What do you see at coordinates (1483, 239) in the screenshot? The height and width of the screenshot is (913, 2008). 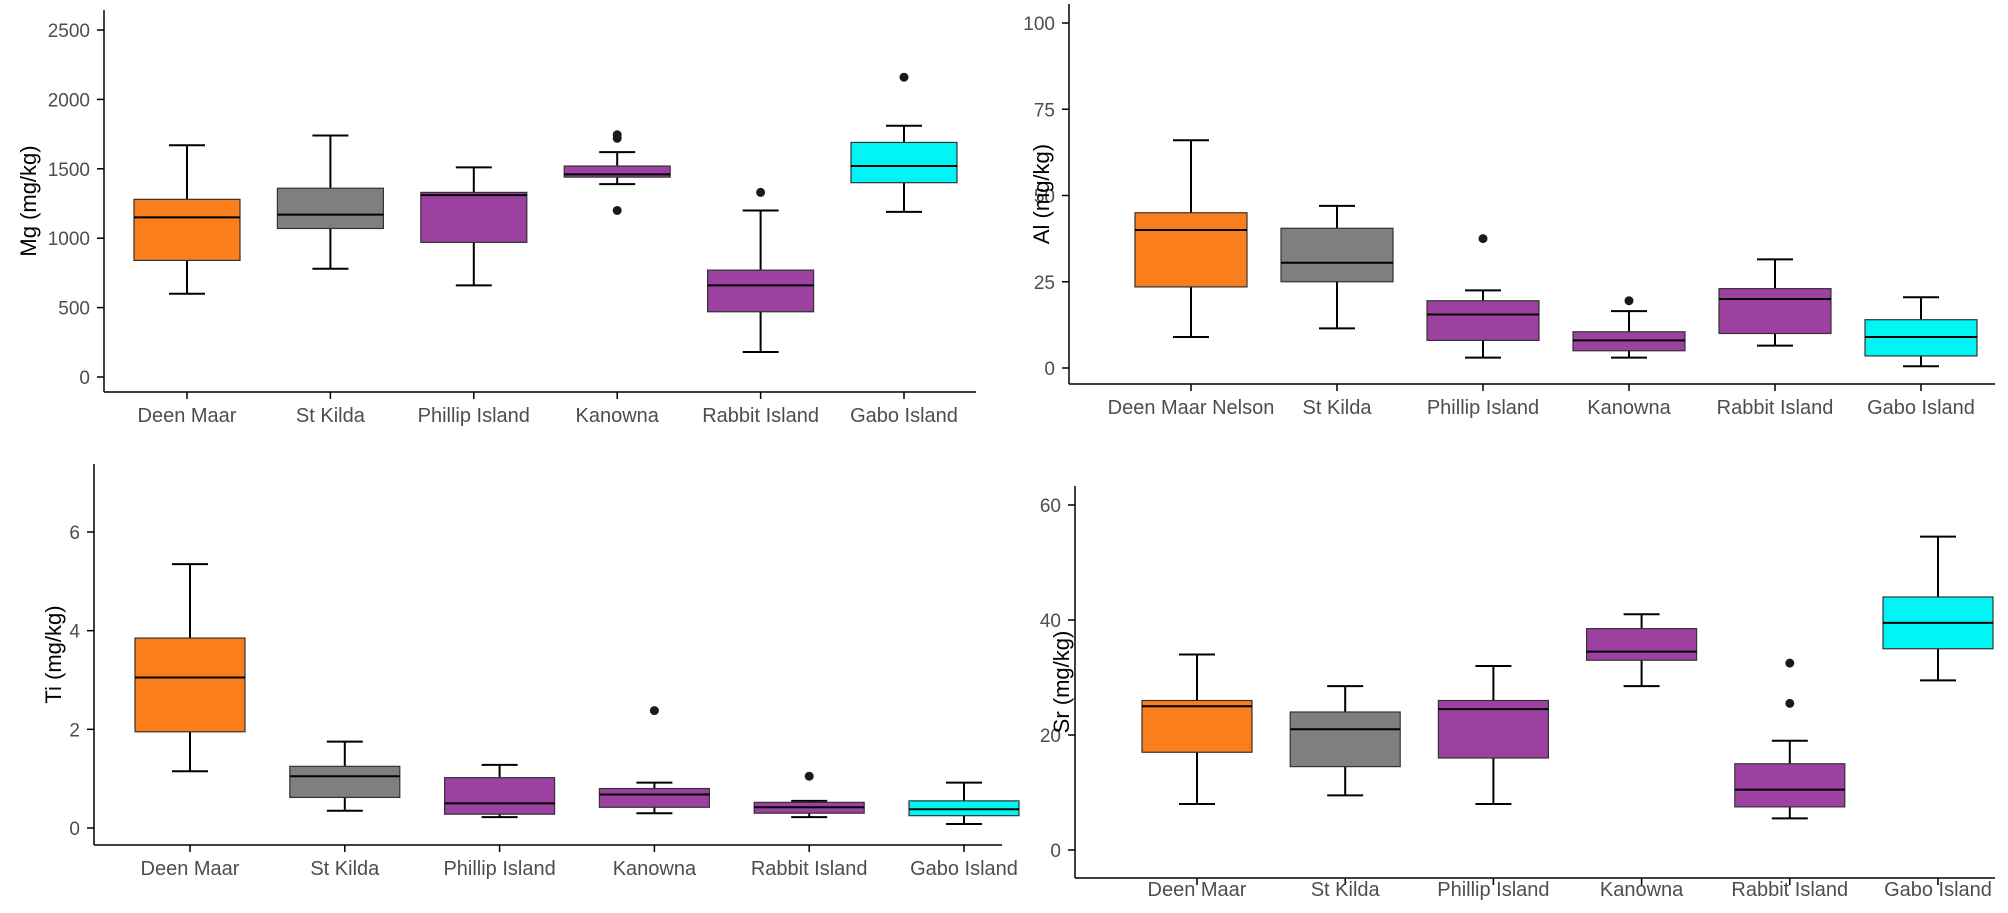 I see `outlier-point-phillip-island` at bounding box center [1483, 239].